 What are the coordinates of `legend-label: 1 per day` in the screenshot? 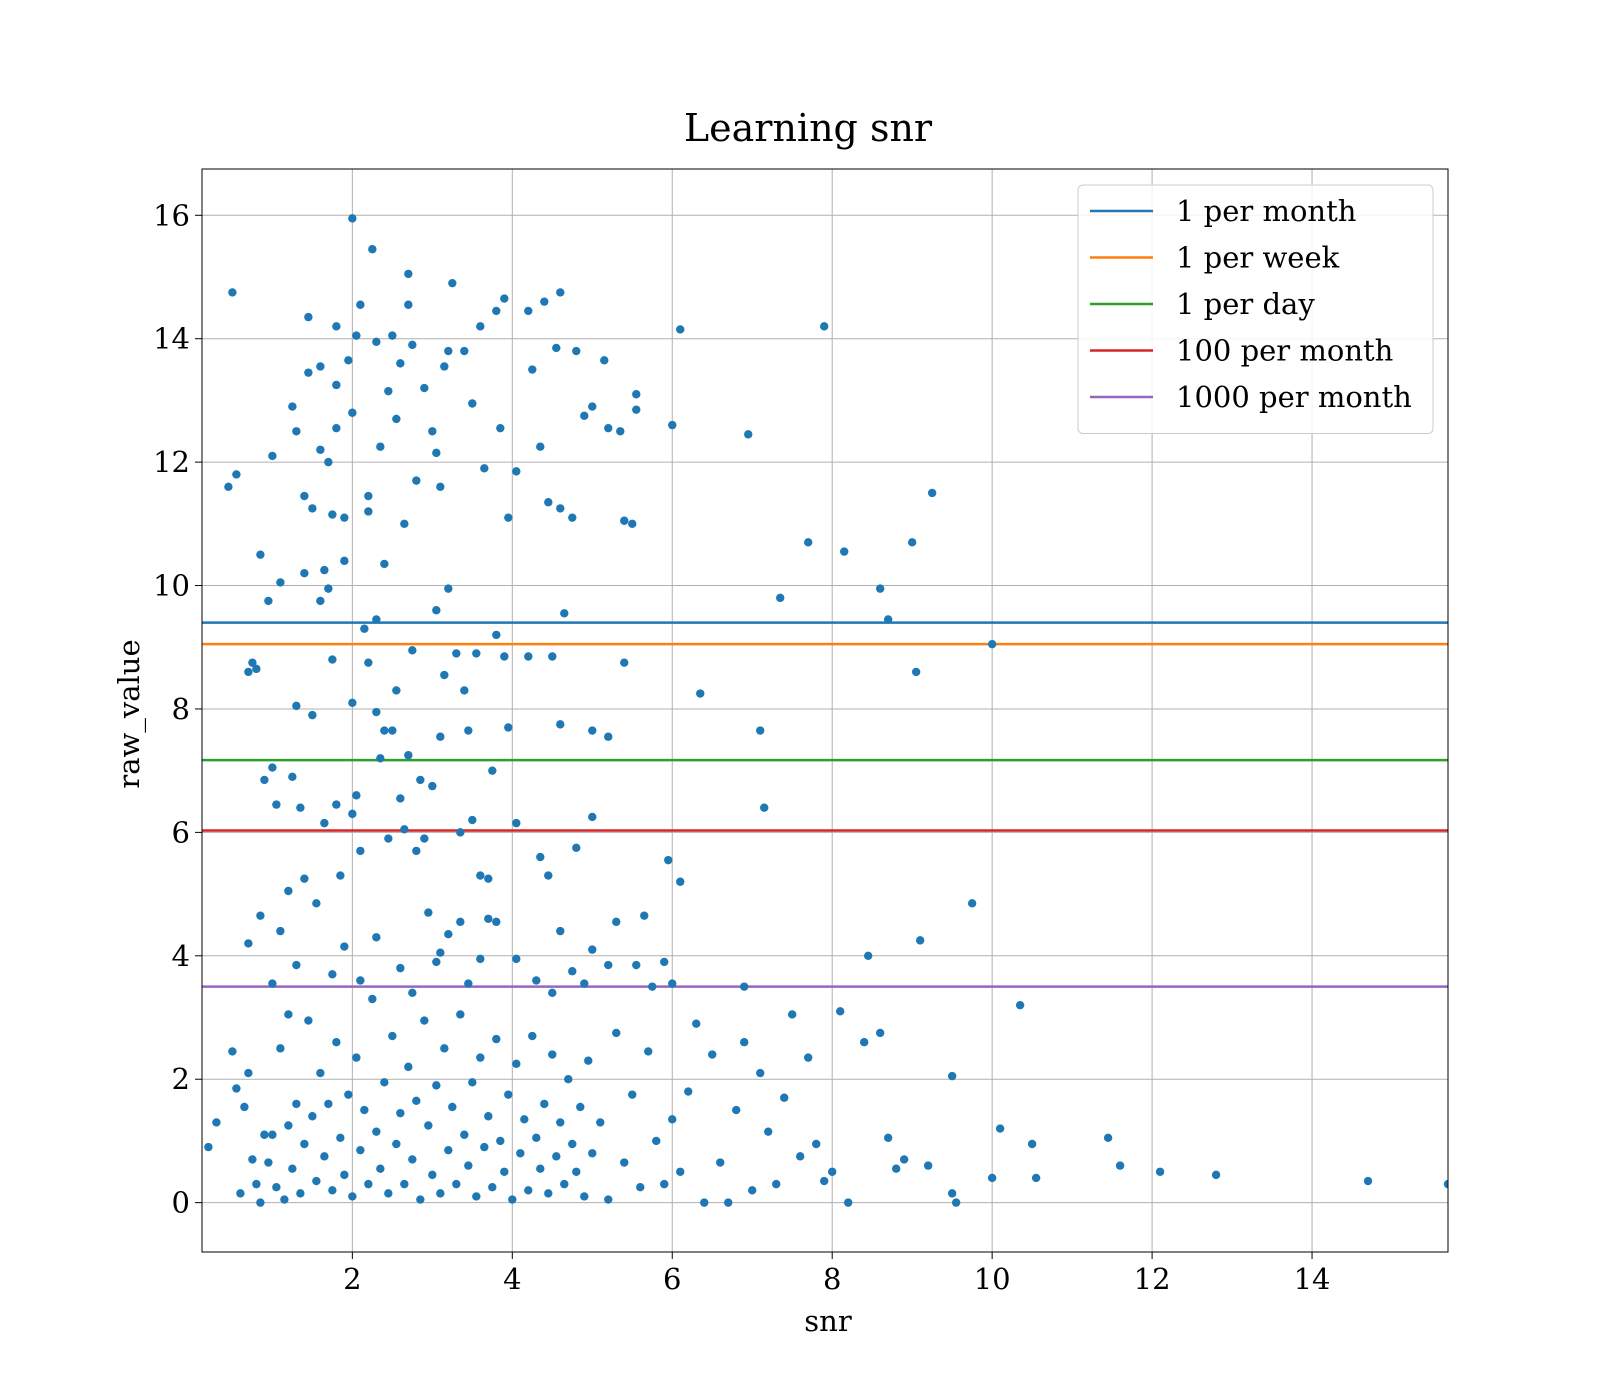 It's located at (1245, 304).